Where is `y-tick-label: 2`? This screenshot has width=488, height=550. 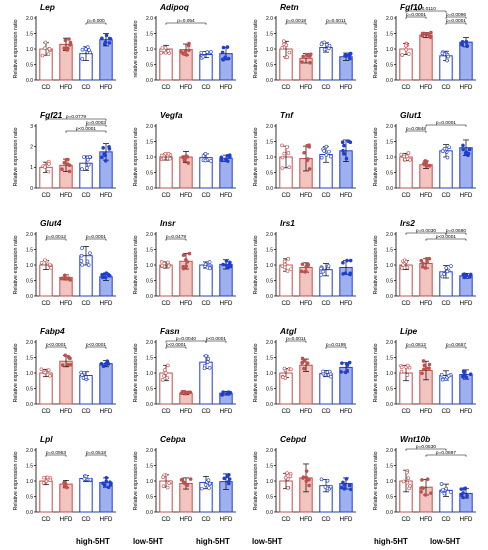 y-tick-label: 2 is located at coordinates (31, 147).